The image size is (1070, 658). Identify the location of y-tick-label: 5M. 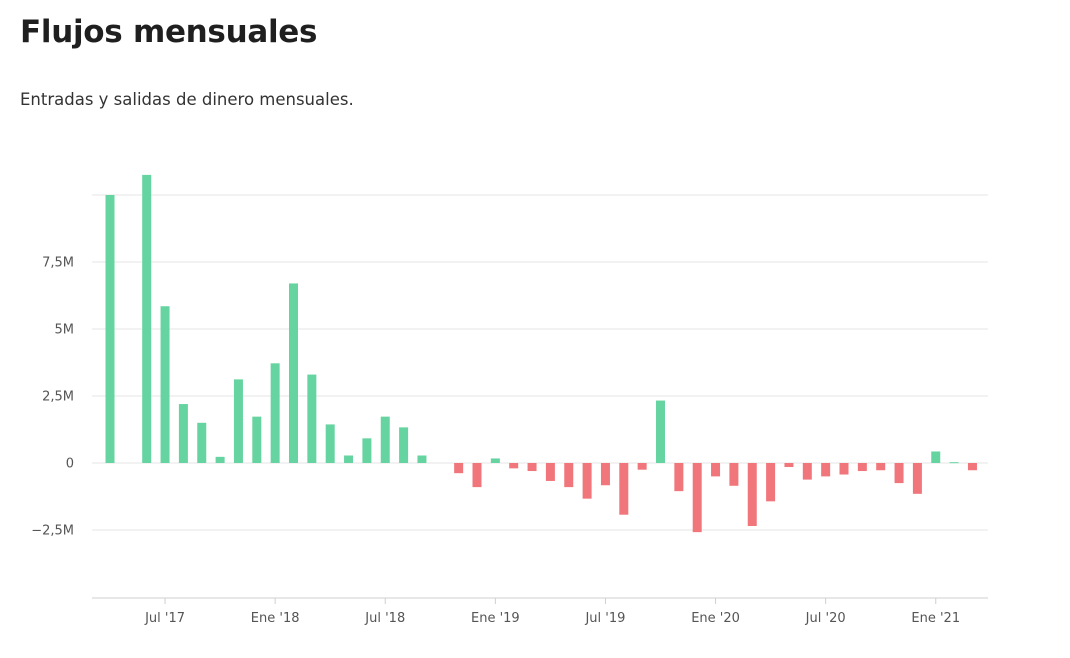
(65, 330).